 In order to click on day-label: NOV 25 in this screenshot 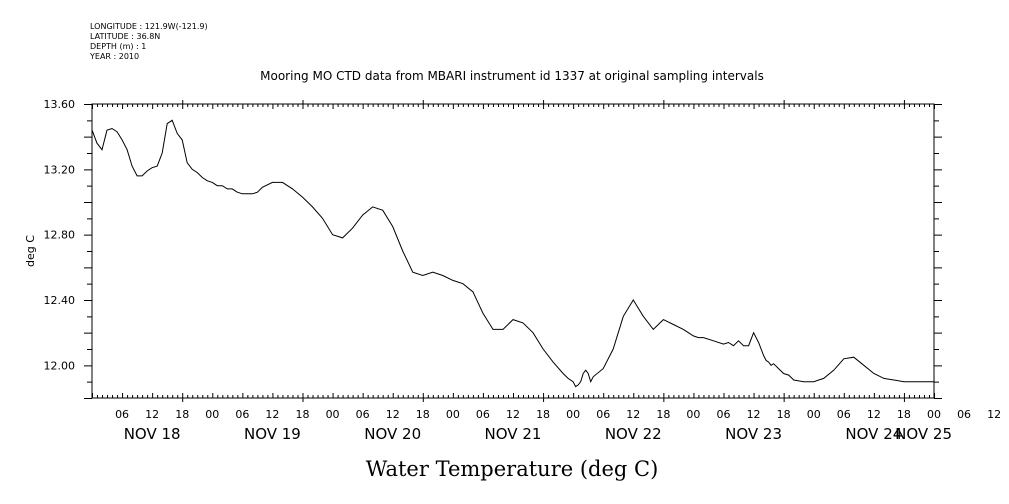, I will do `click(923, 434)`.